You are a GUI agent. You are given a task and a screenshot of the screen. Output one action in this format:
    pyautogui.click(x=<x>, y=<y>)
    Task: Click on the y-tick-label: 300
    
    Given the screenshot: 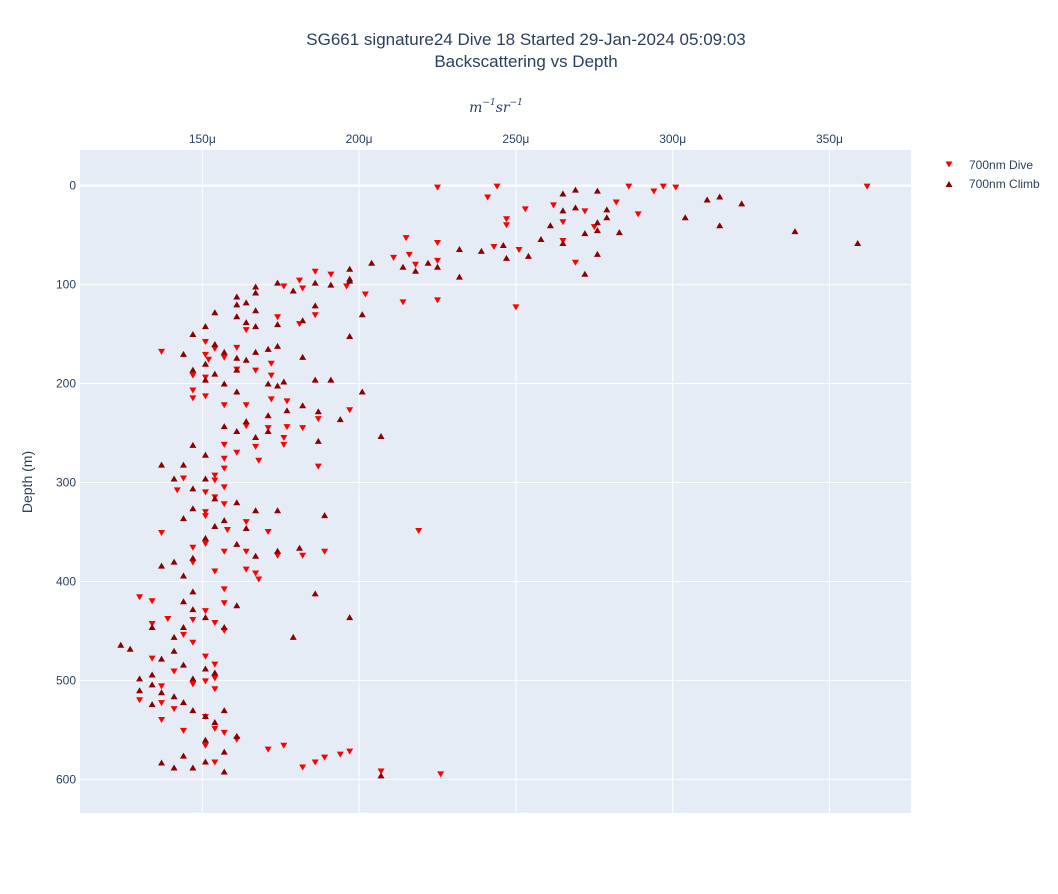 What is the action you would take?
    pyautogui.click(x=66, y=482)
    